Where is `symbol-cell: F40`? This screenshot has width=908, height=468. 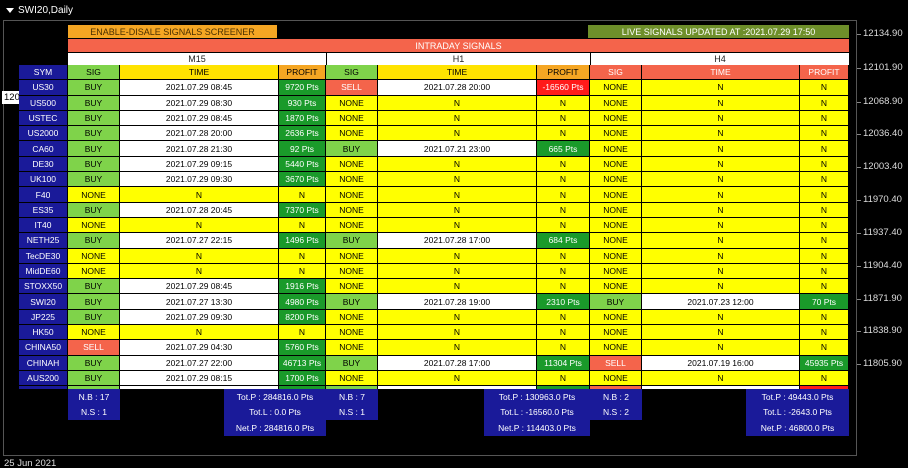 symbol-cell: F40 is located at coordinates (43, 195).